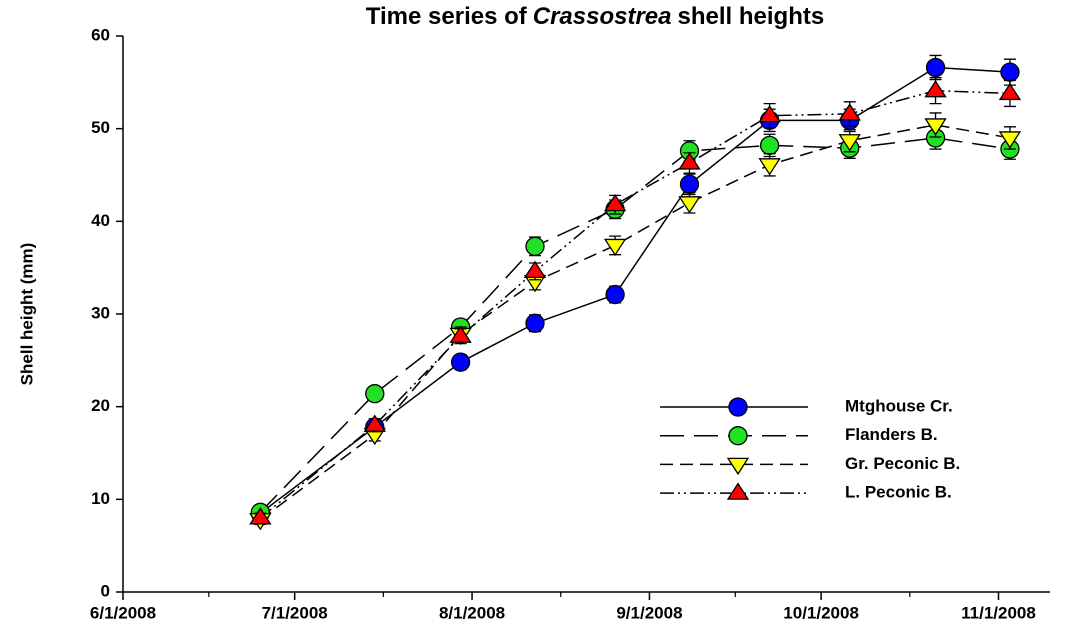  Describe the element at coordinates (898, 492) in the screenshot. I see `legend-label: L. Peconic B.` at that location.